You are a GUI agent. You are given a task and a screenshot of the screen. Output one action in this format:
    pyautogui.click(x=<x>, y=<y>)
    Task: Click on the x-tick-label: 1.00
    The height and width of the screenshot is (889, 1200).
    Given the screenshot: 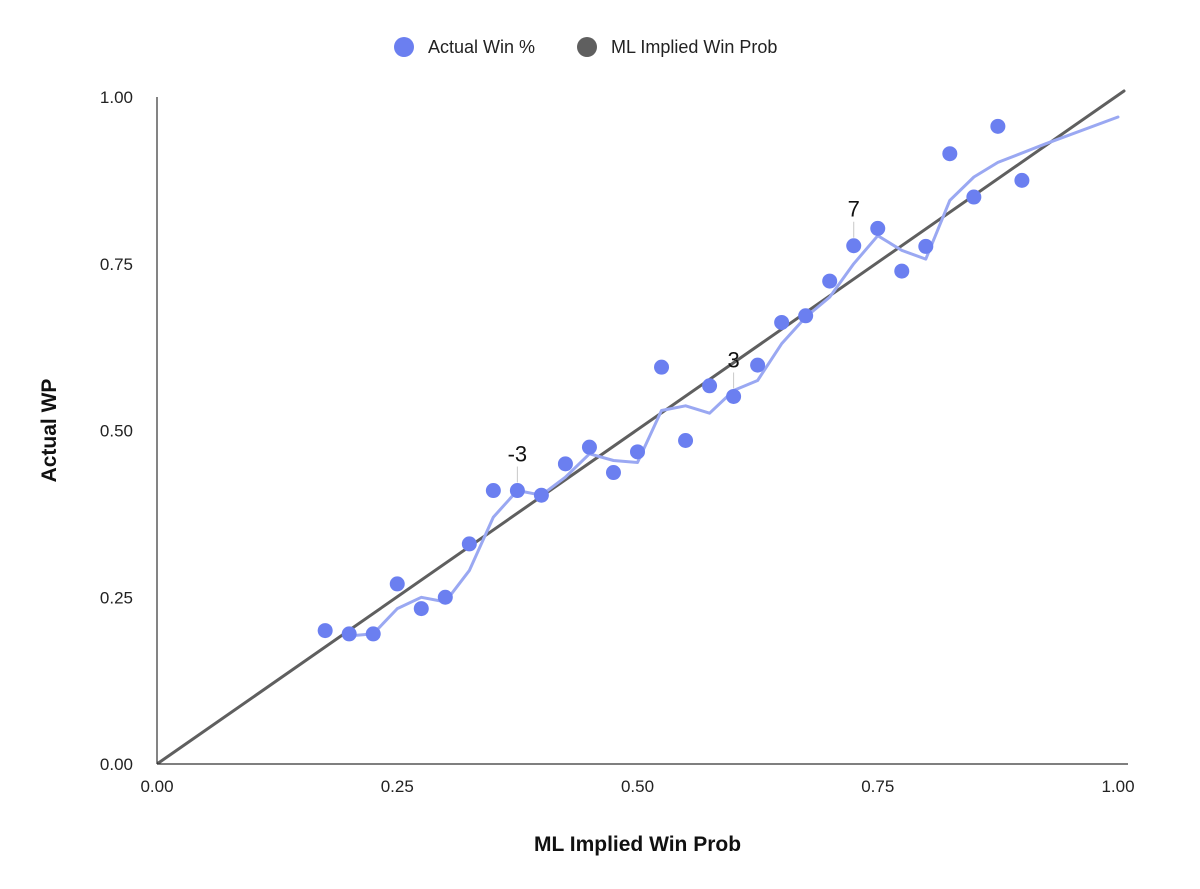 What is the action you would take?
    pyautogui.click(x=1117, y=786)
    